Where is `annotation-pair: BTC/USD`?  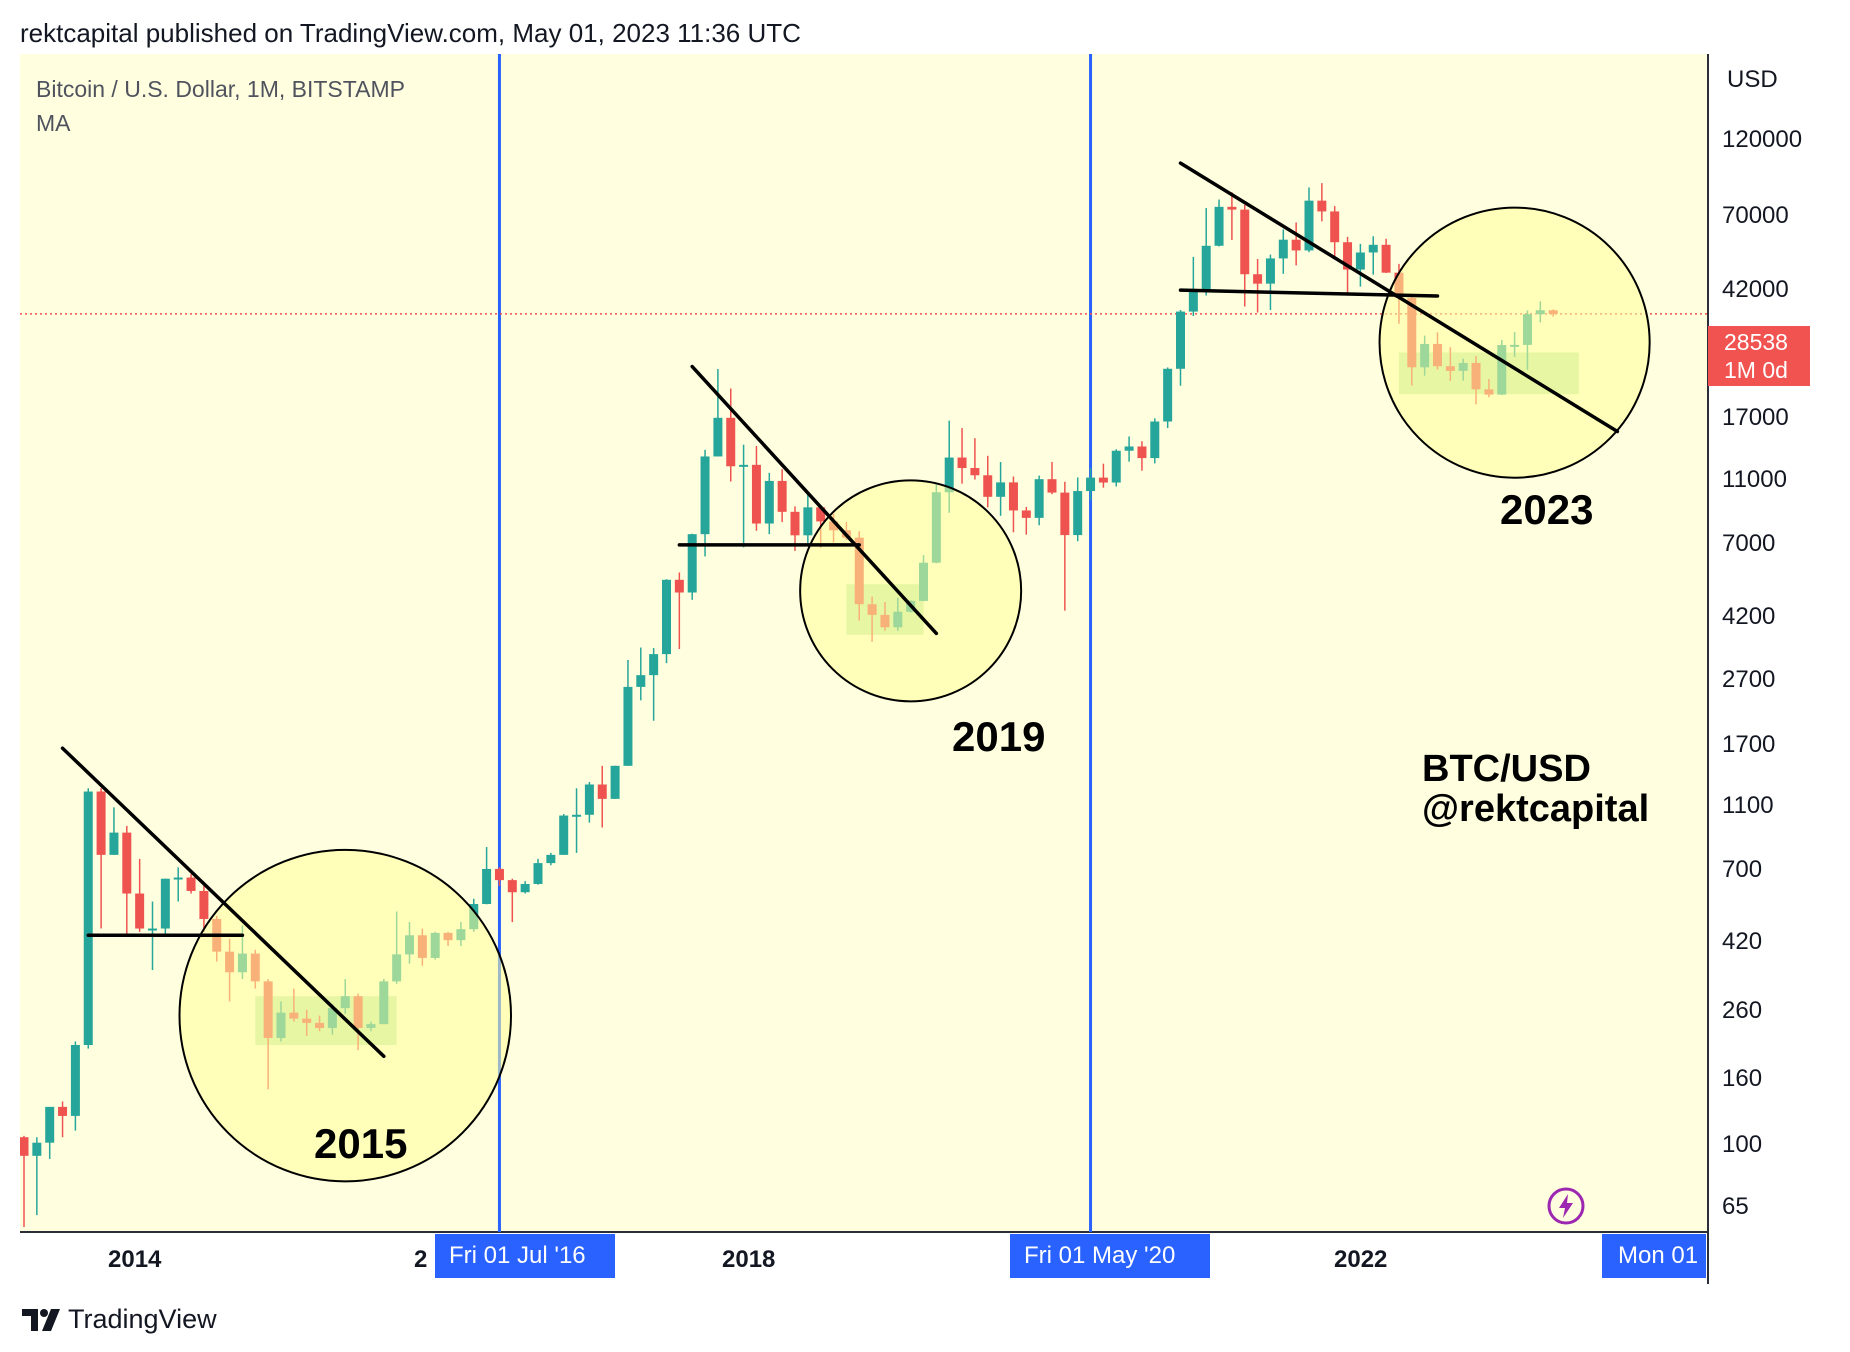
annotation-pair: BTC/USD is located at coordinates (1506, 769).